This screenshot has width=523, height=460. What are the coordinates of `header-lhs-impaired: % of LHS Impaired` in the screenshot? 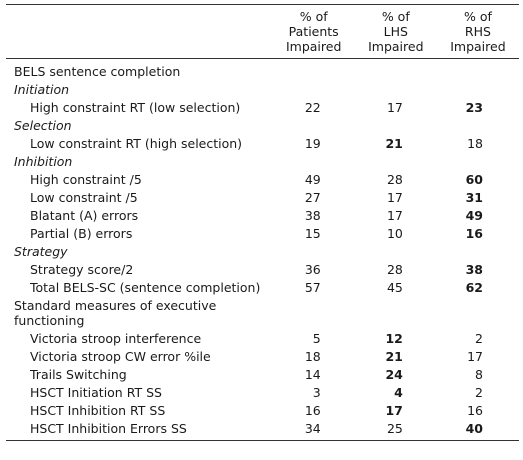 It's located at (395, 31).